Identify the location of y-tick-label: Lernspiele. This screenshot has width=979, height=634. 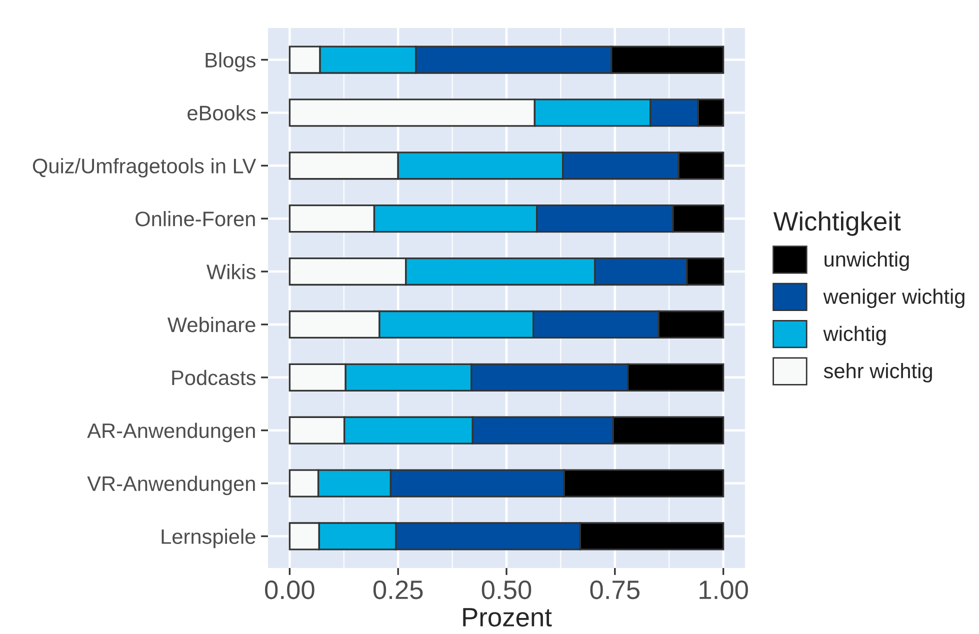
(209, 538).